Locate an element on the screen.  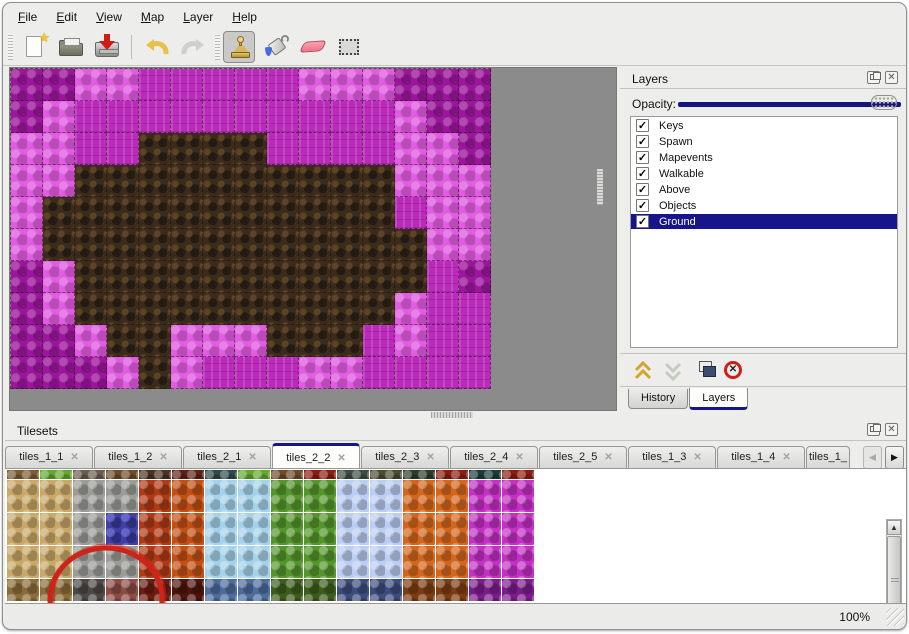
tab-history: History is located at coordinates (658, 399).